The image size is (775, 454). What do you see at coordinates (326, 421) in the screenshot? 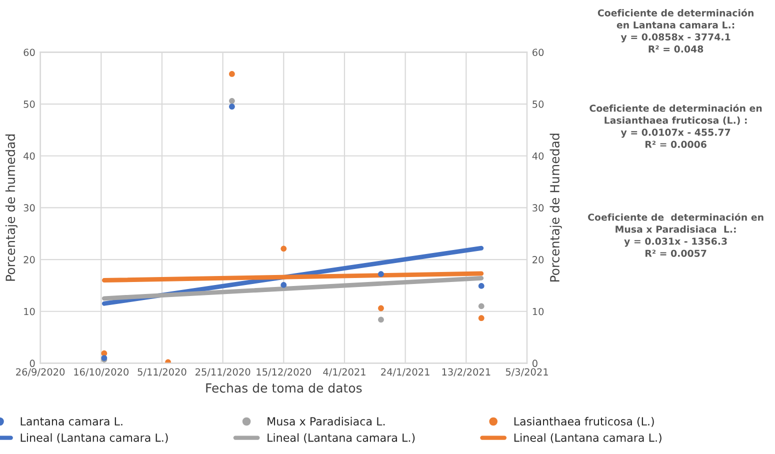
I see `legend-label: Musa x Paradisiaca L.` at bounding box center [326, 421].